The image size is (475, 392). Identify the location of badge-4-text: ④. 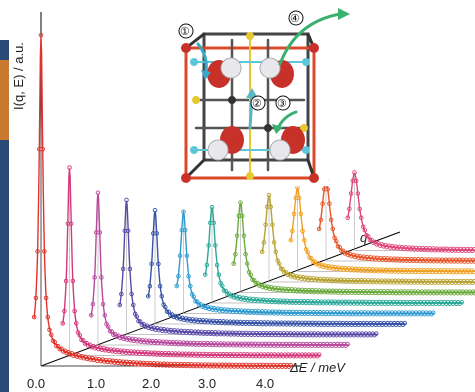
(295, 19).